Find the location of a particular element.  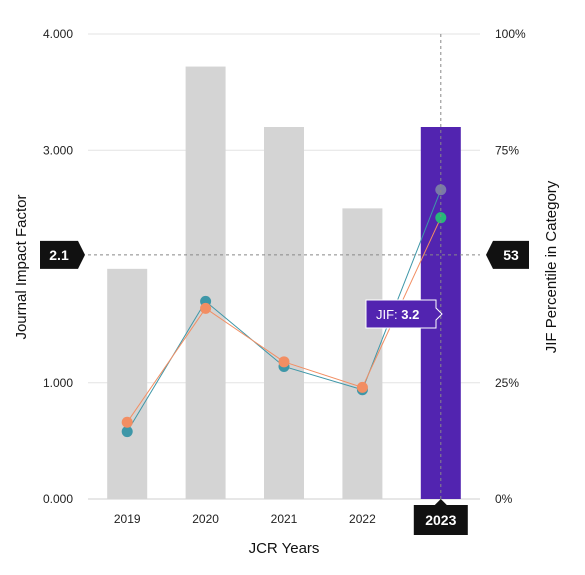

left-tick-label-2: 3.000 is located at coordinates (58, 150).